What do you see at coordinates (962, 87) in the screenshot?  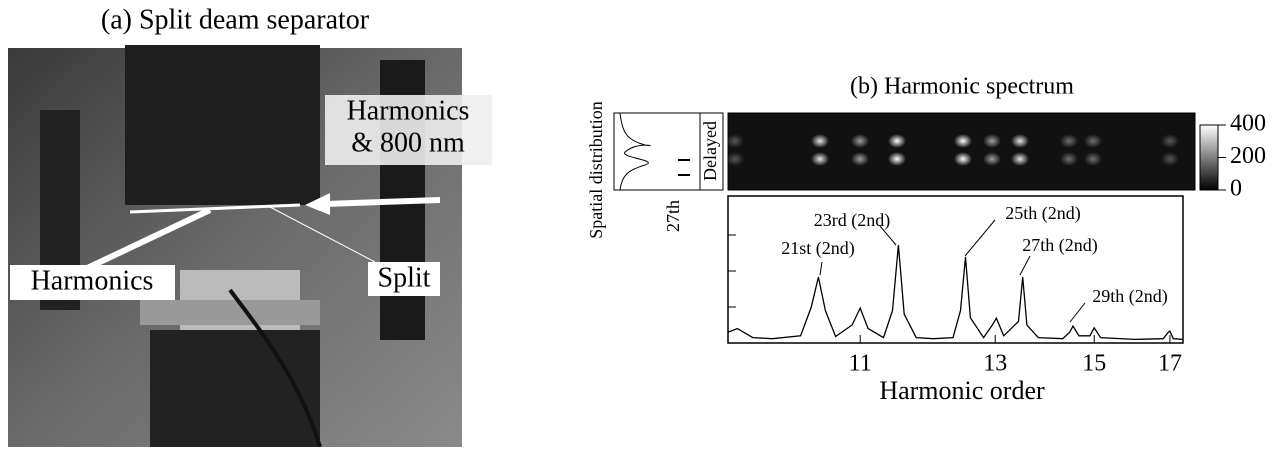 I see `chart-title: (b) Harmonic spectrum` at bounding box center [962, 87].